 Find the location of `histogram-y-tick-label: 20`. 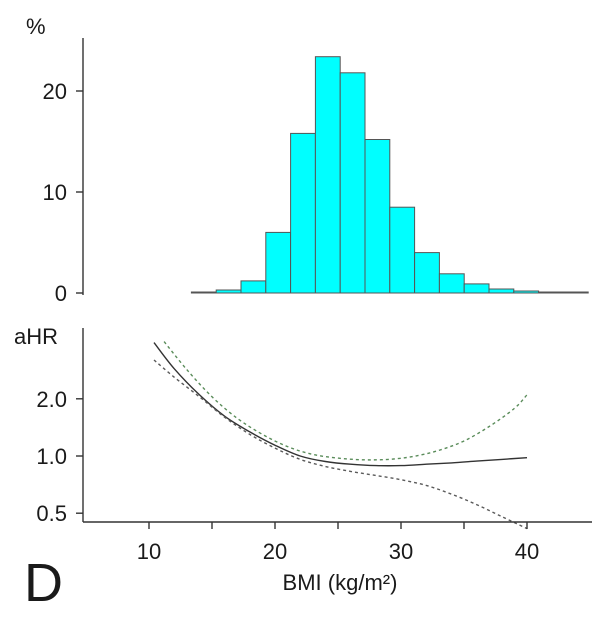

histogram-y-tick-label: 20 is located at coordinates (55, 91).